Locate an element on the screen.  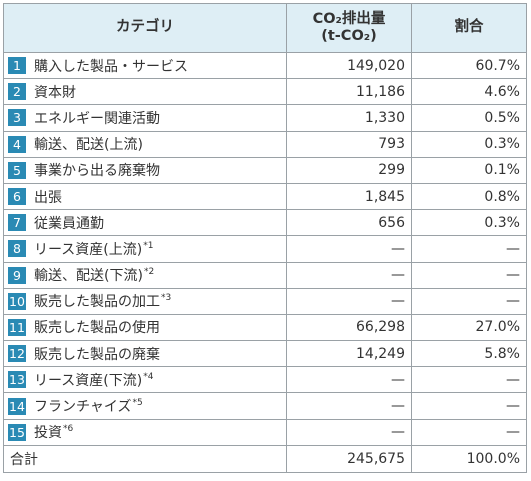
category-cell: 8 リース資産(上流)*1 is located at coordinates (145, 249).